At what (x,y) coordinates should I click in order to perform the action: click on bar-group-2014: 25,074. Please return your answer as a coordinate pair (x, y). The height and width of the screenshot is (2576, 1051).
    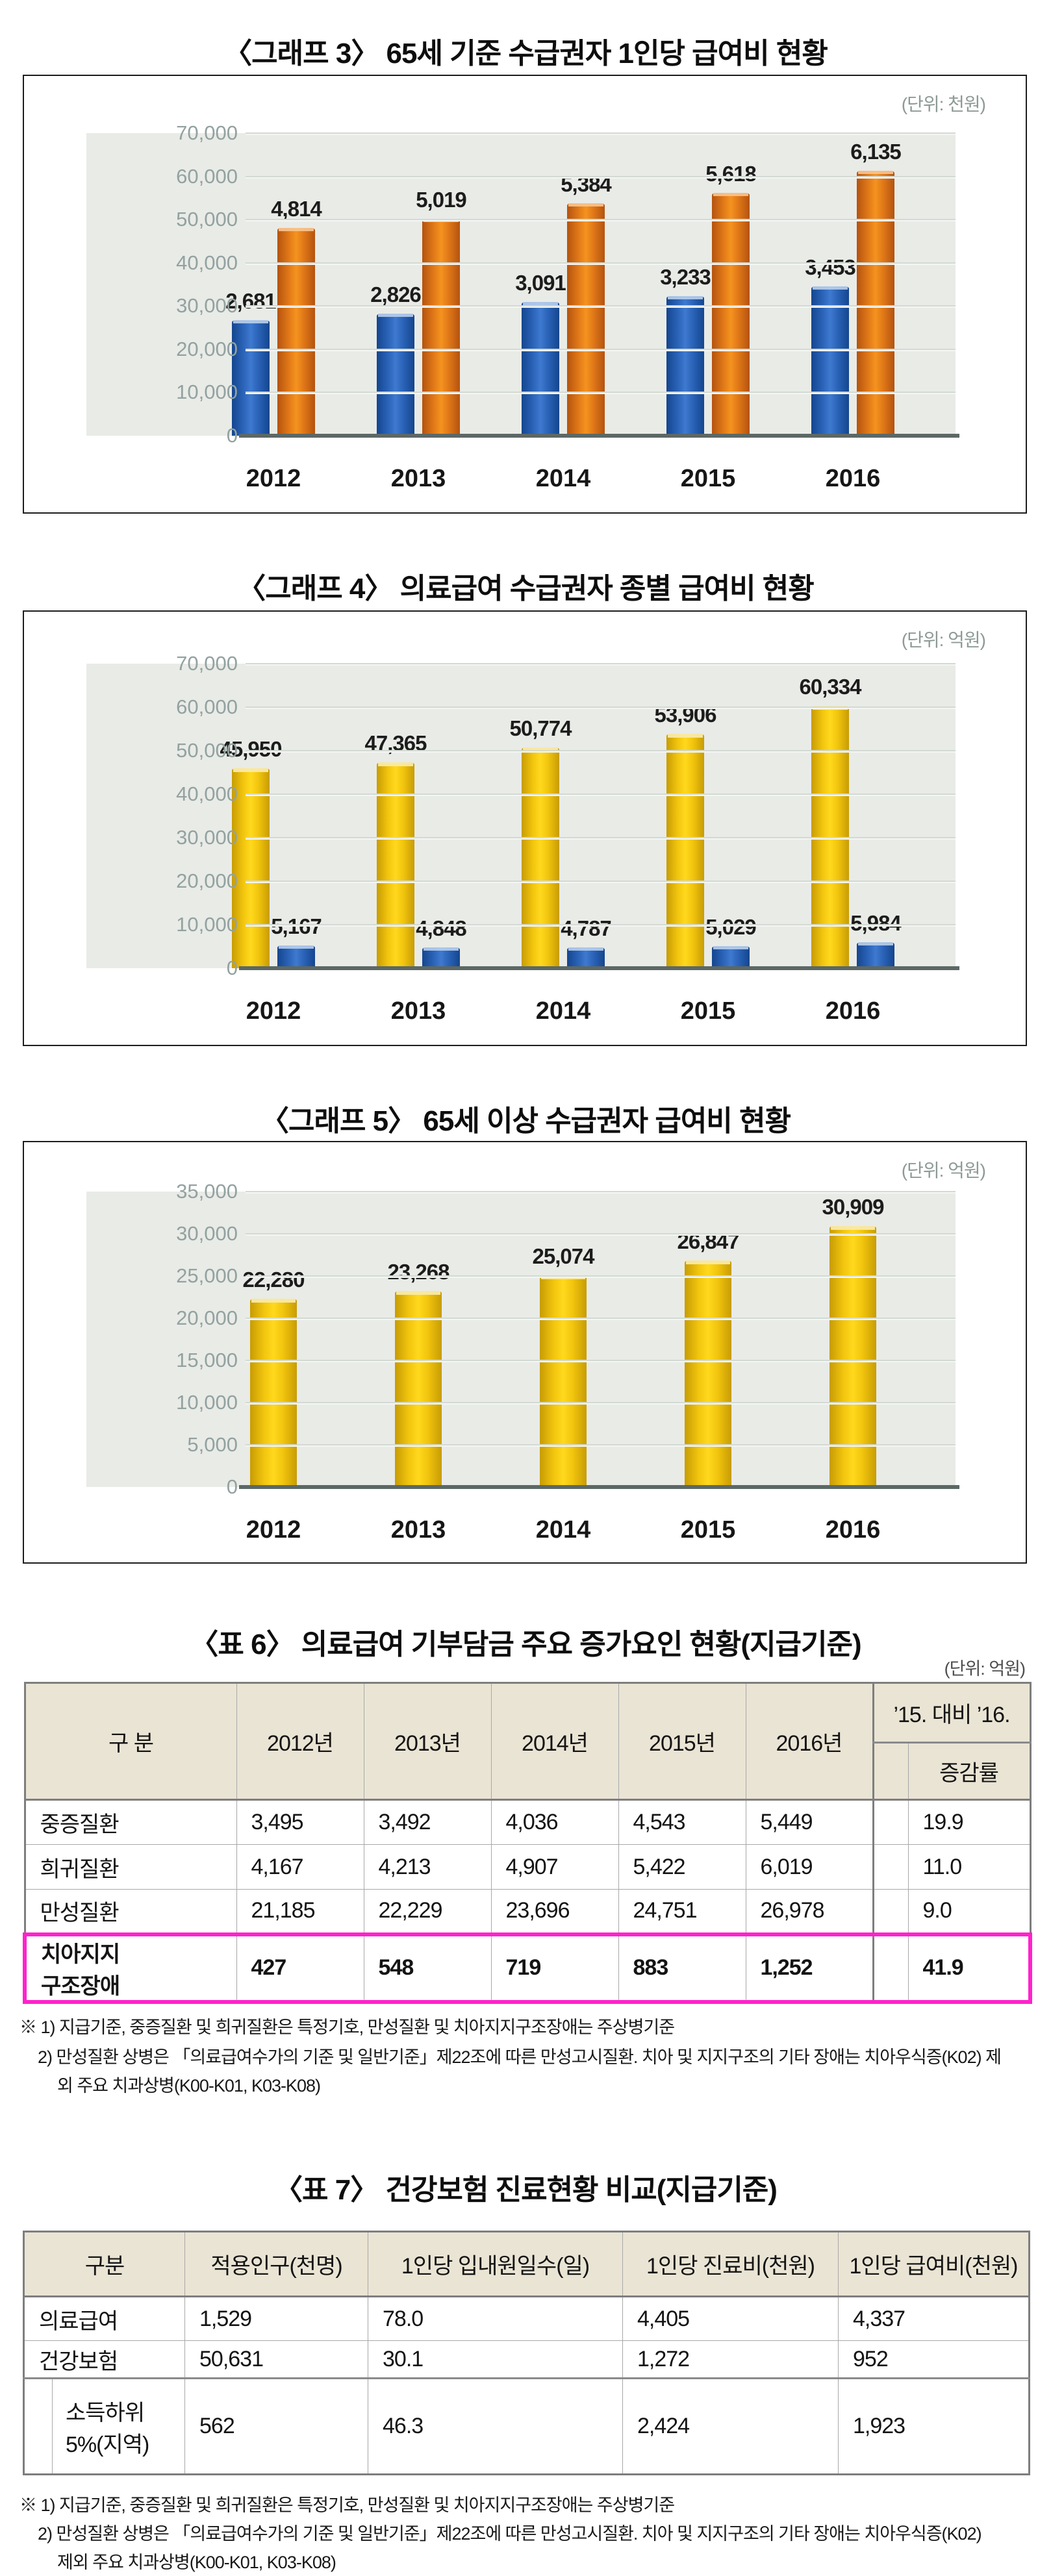
    Looking at the image, I should click on (563, 1339).